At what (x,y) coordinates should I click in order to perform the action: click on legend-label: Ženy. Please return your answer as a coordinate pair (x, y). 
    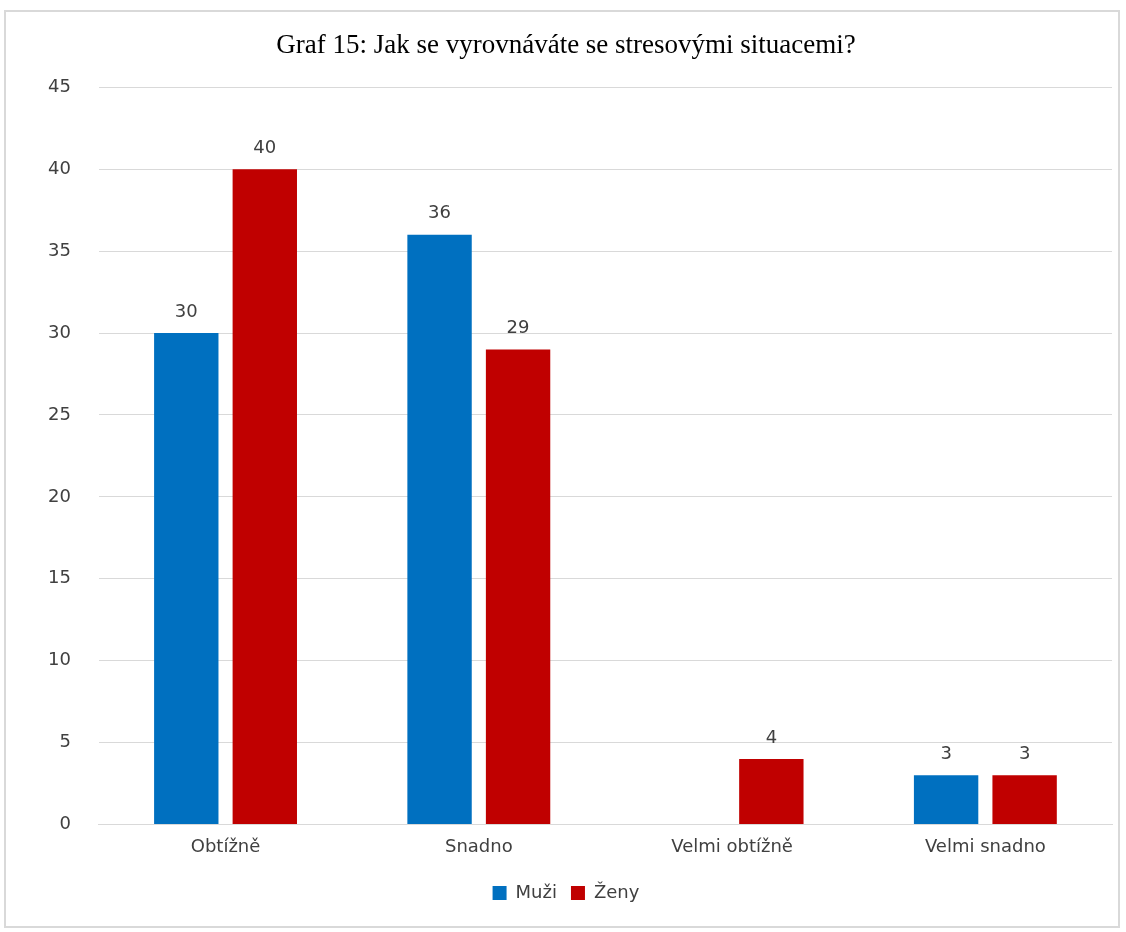
    Looking at the image, I should click on (616, 891).